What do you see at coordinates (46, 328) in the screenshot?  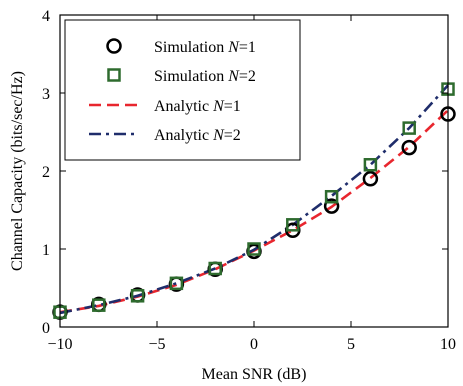 I see `y-tick-label: 0` at bounding box center [46, 328].